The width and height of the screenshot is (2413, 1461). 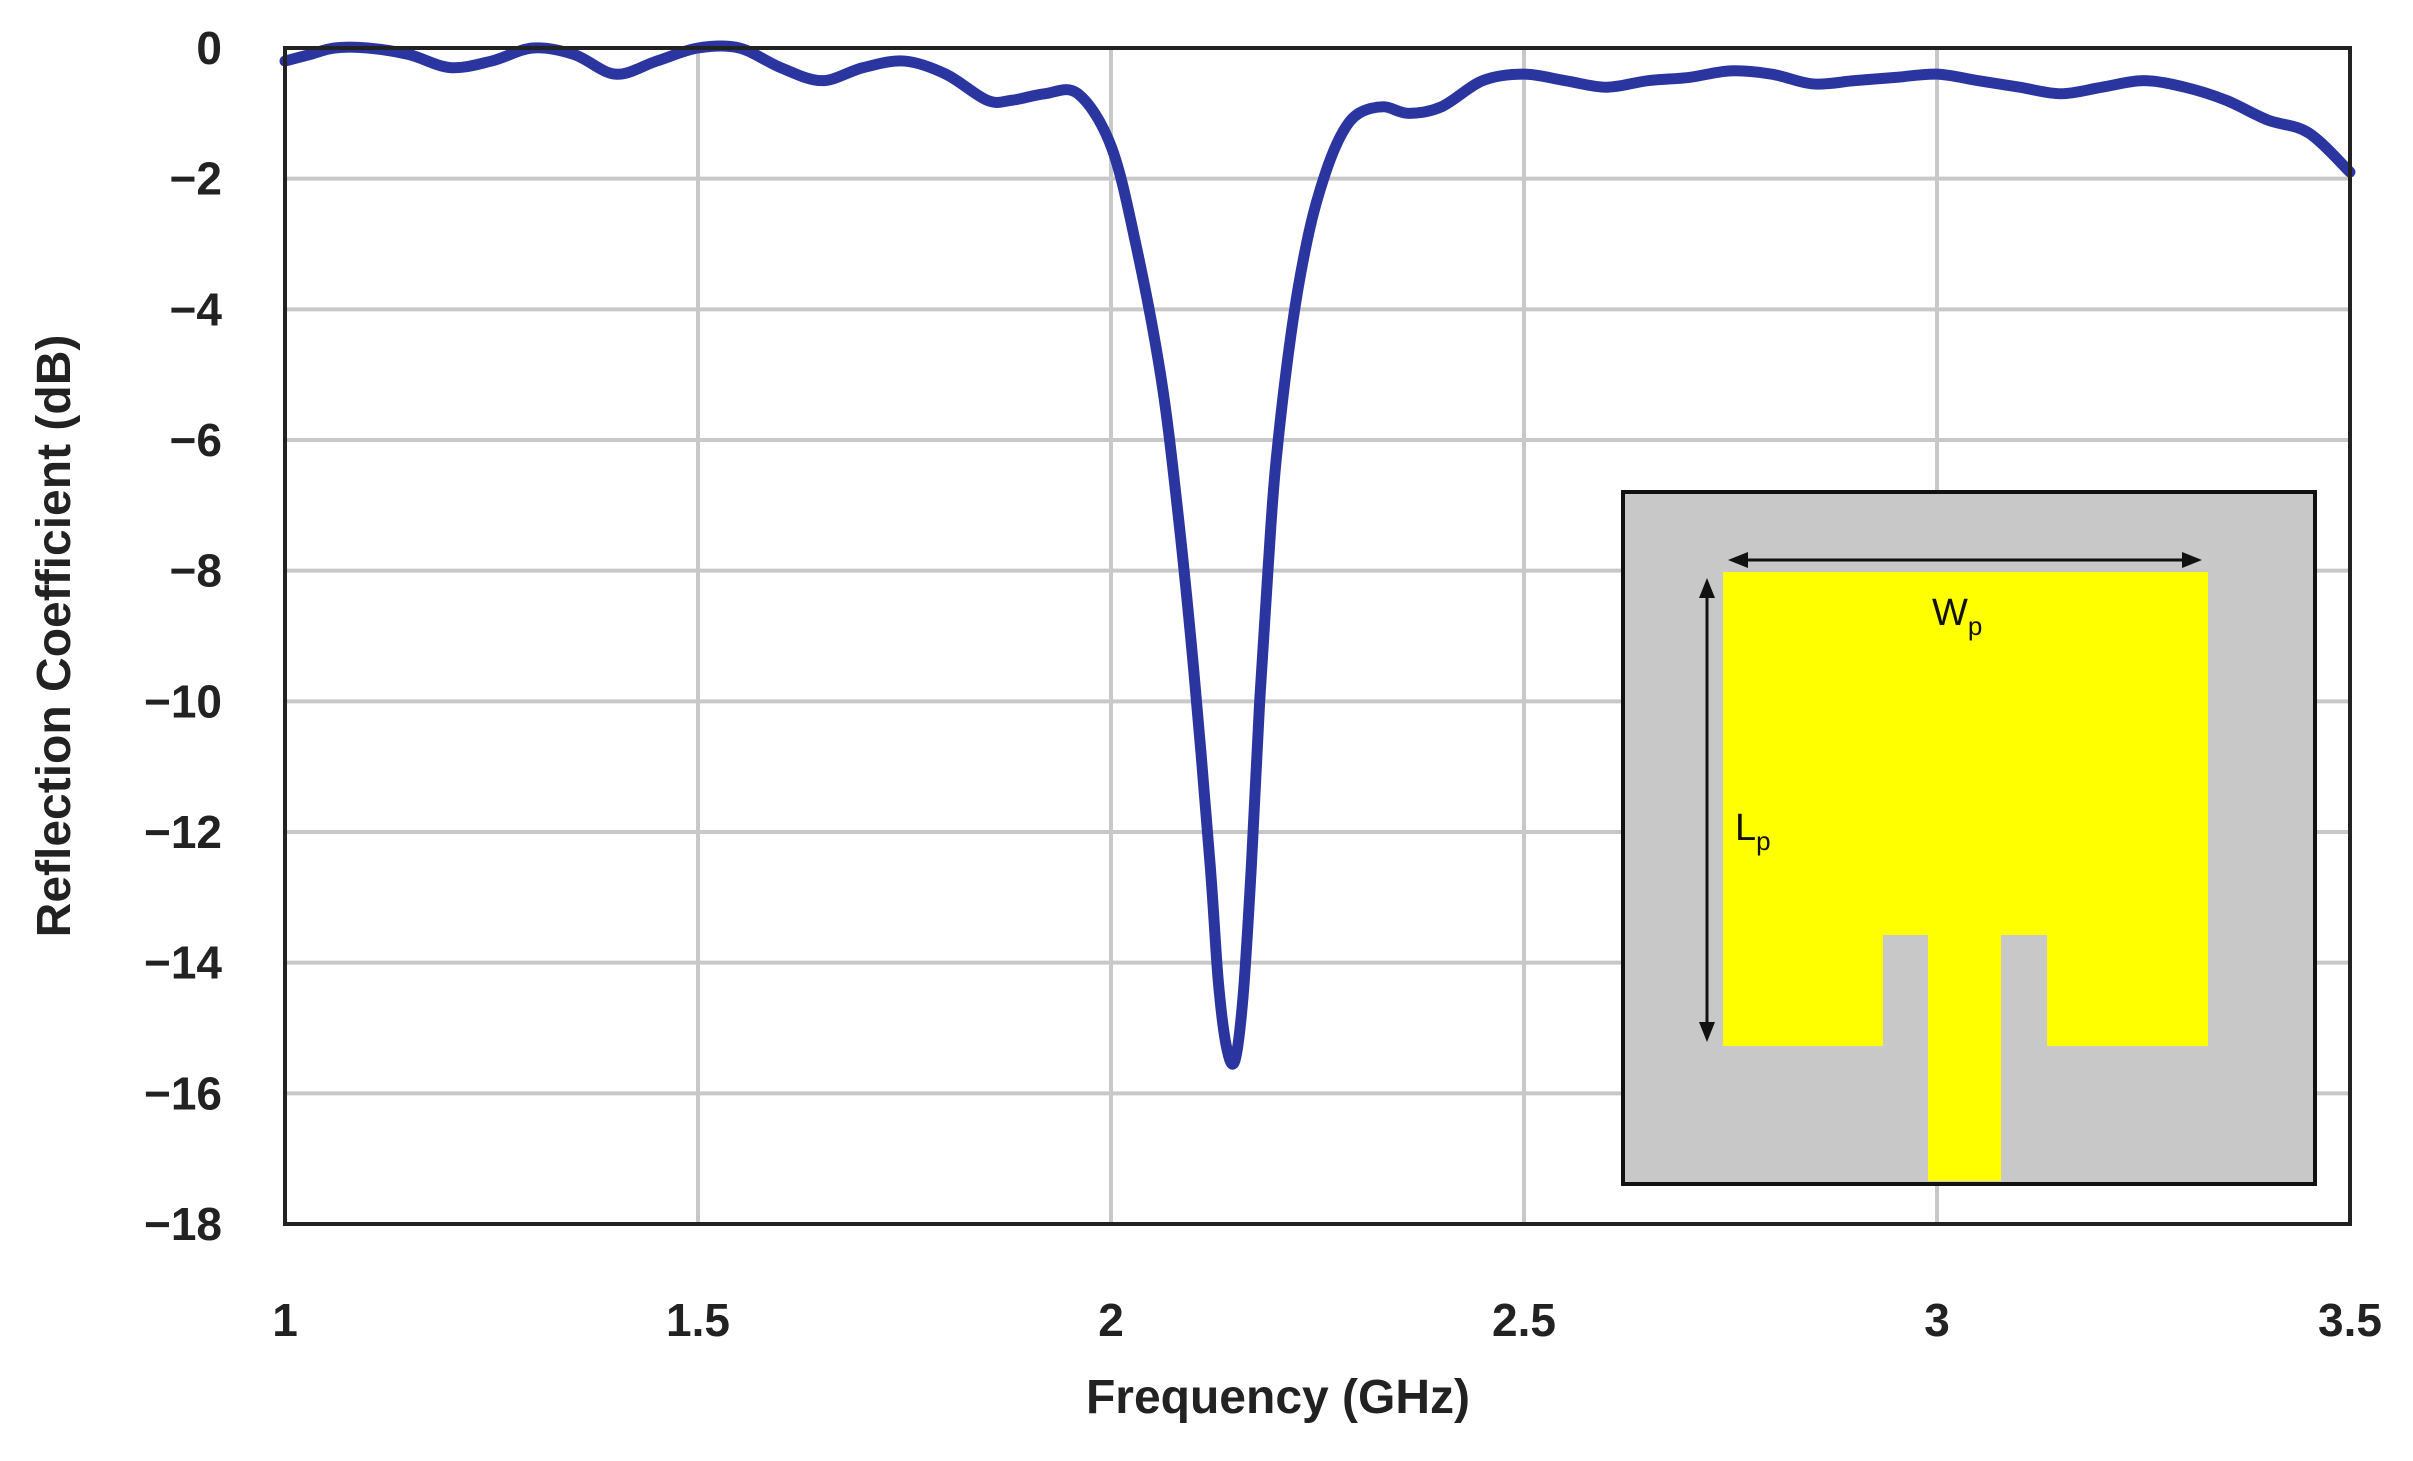 What do you see at coordinates (1707, 810) in the screenshot?
I see `length-dimension-arrow` at bounding box center [1707, 810].